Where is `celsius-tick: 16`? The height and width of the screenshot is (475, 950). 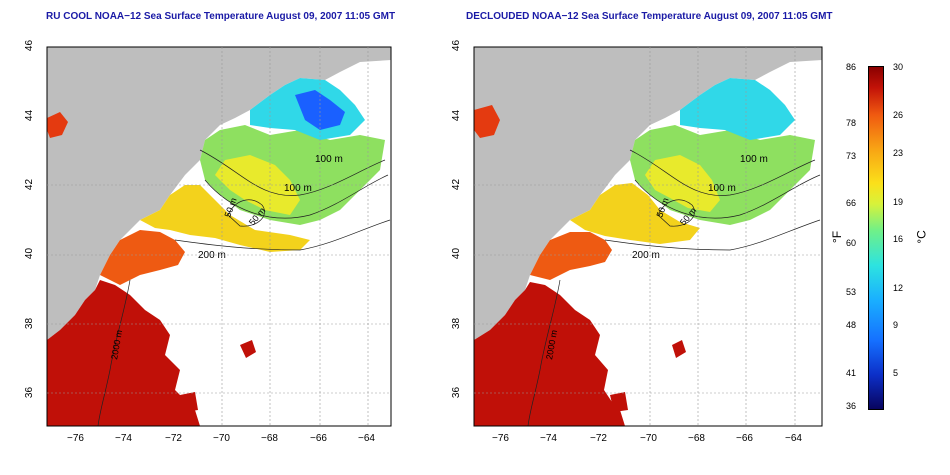
celsius-tick: 16 is located at coordinates (898, 239).